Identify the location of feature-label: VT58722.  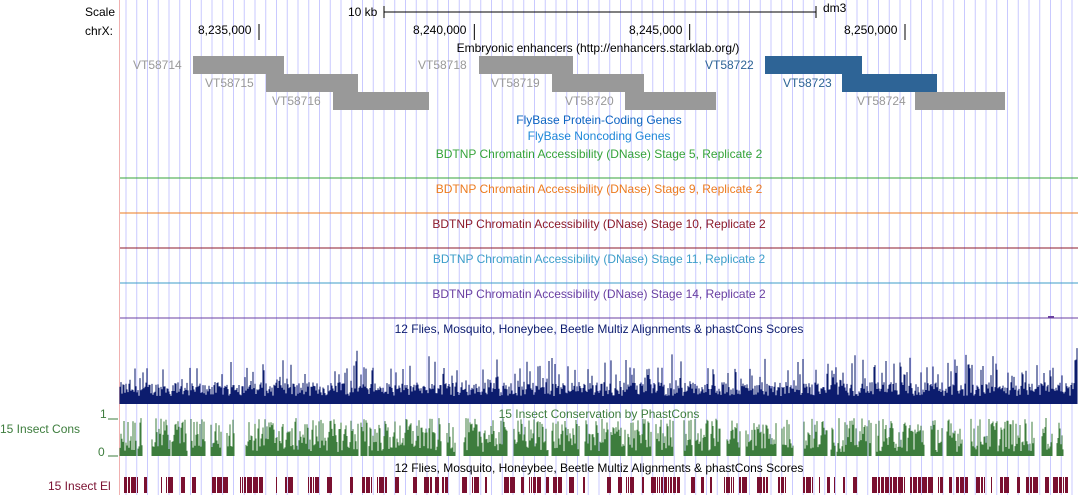
(729, 65).